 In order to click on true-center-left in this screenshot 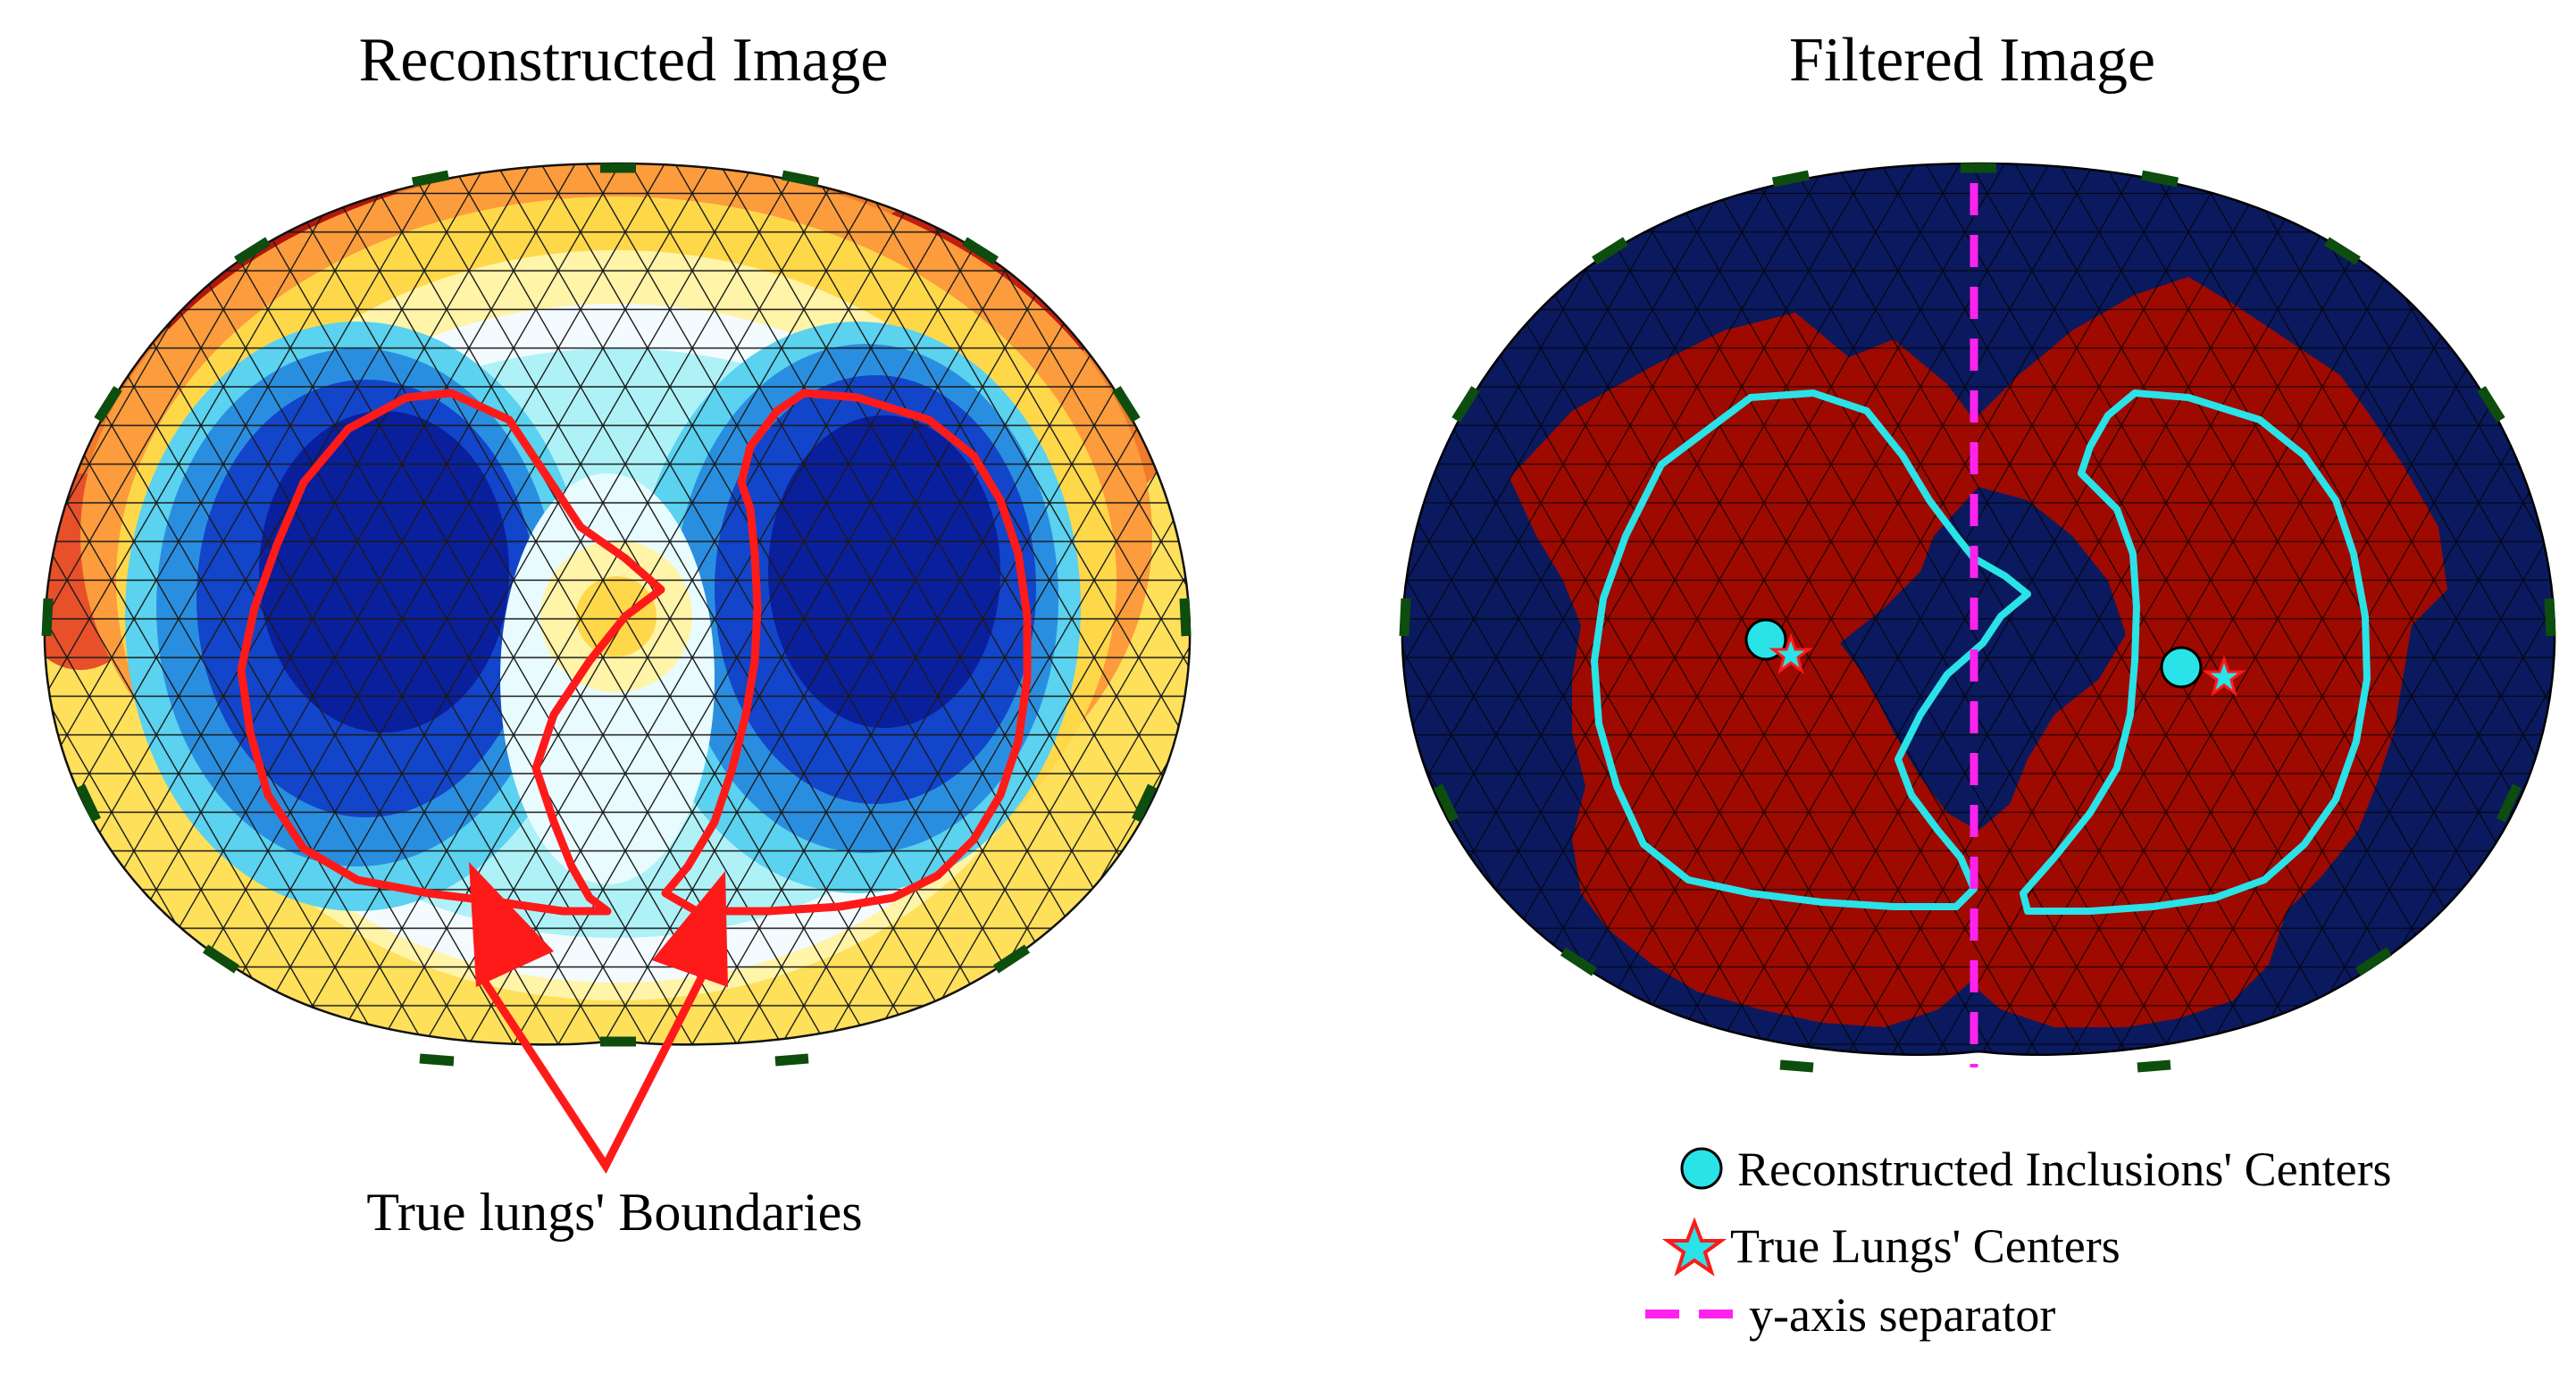, I will do `click(1791, 653)`.